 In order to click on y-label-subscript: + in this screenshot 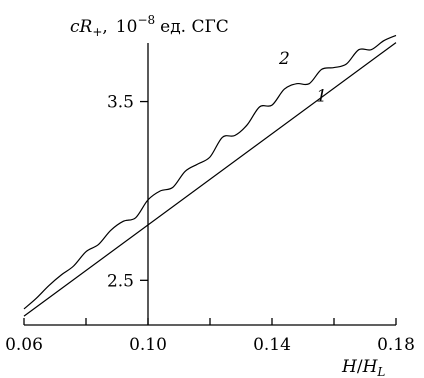, I will do `click(97, 32)`.